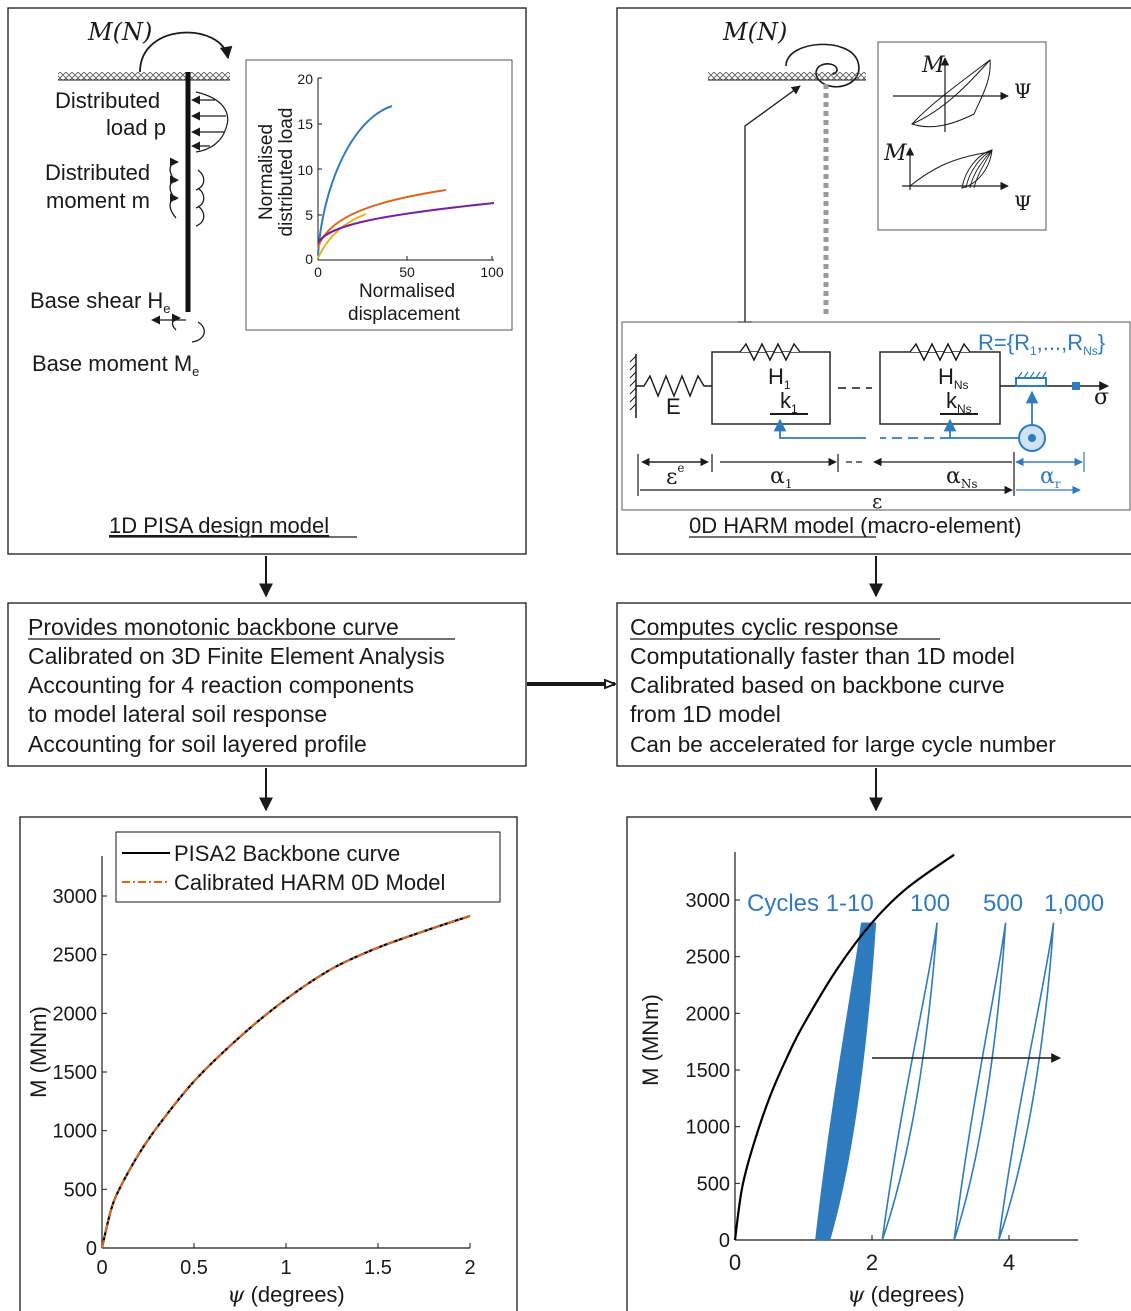 The width and height of the screenshot is (1131, 1311). Describe the element at coordinates (906, 1295) in the screenshot. I see `right-x-label: ψ (degrees)` at that location.